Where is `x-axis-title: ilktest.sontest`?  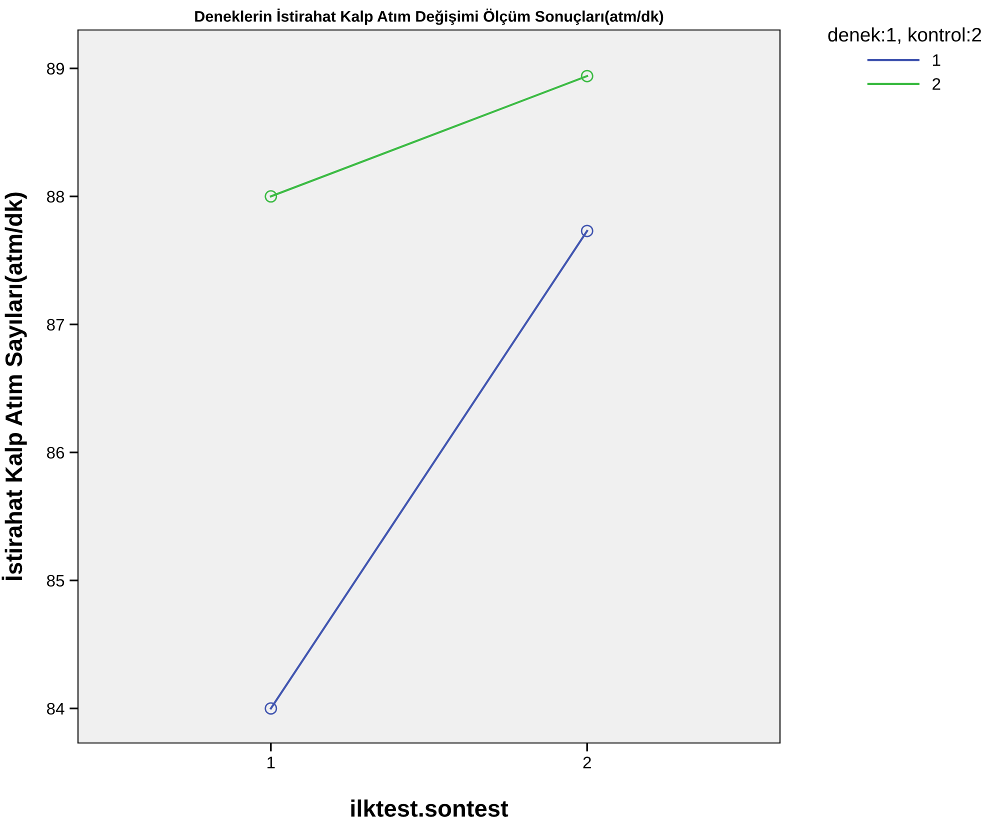 x-axis-title: ilktest.sontest is located at coordinates (429, 808).